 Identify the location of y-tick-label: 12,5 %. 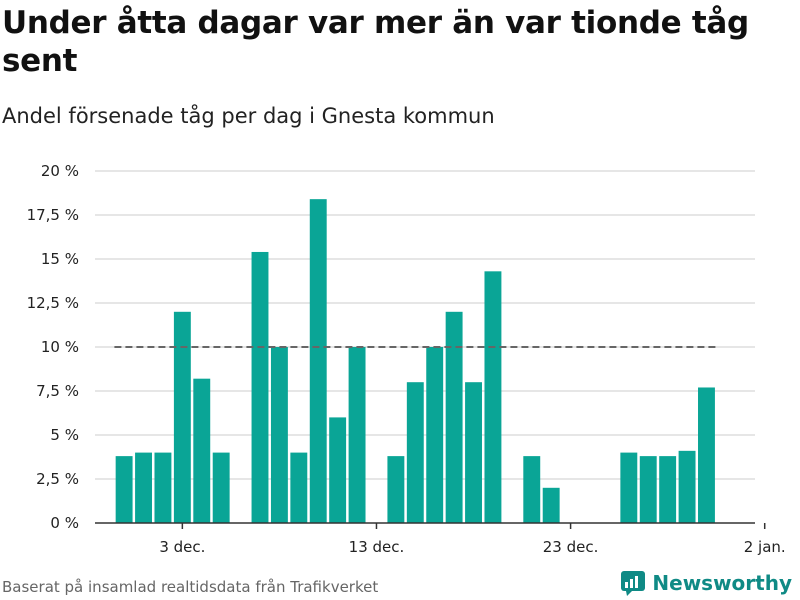
(53, 303).